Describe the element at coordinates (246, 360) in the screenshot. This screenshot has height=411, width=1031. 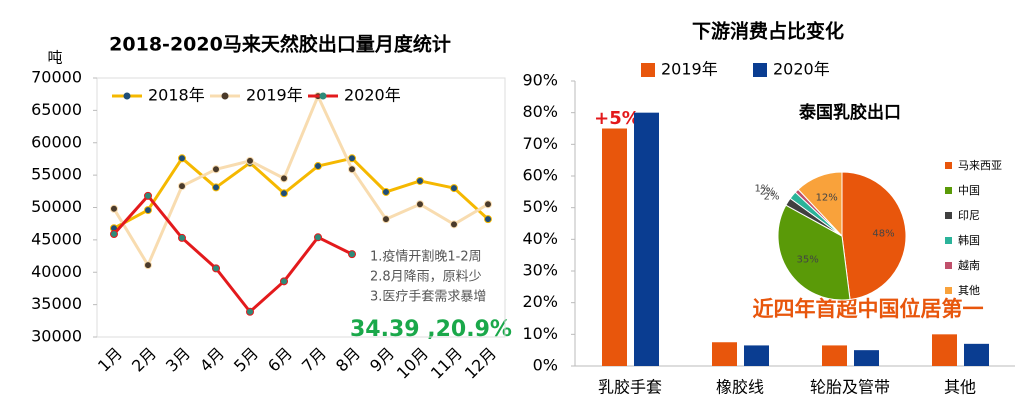
I see `x-tick-label: 5月` at that location.